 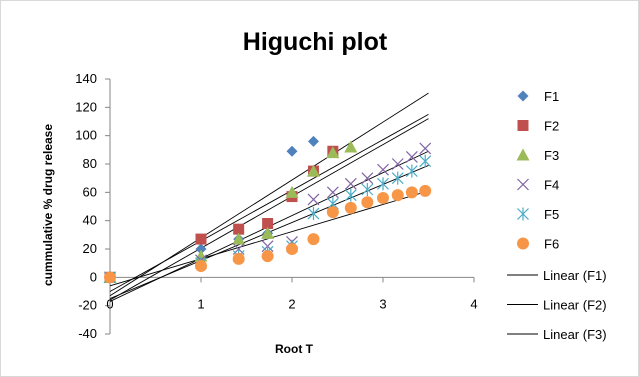 I want to click on legend-marker-f6, so click(x=523, y=243).